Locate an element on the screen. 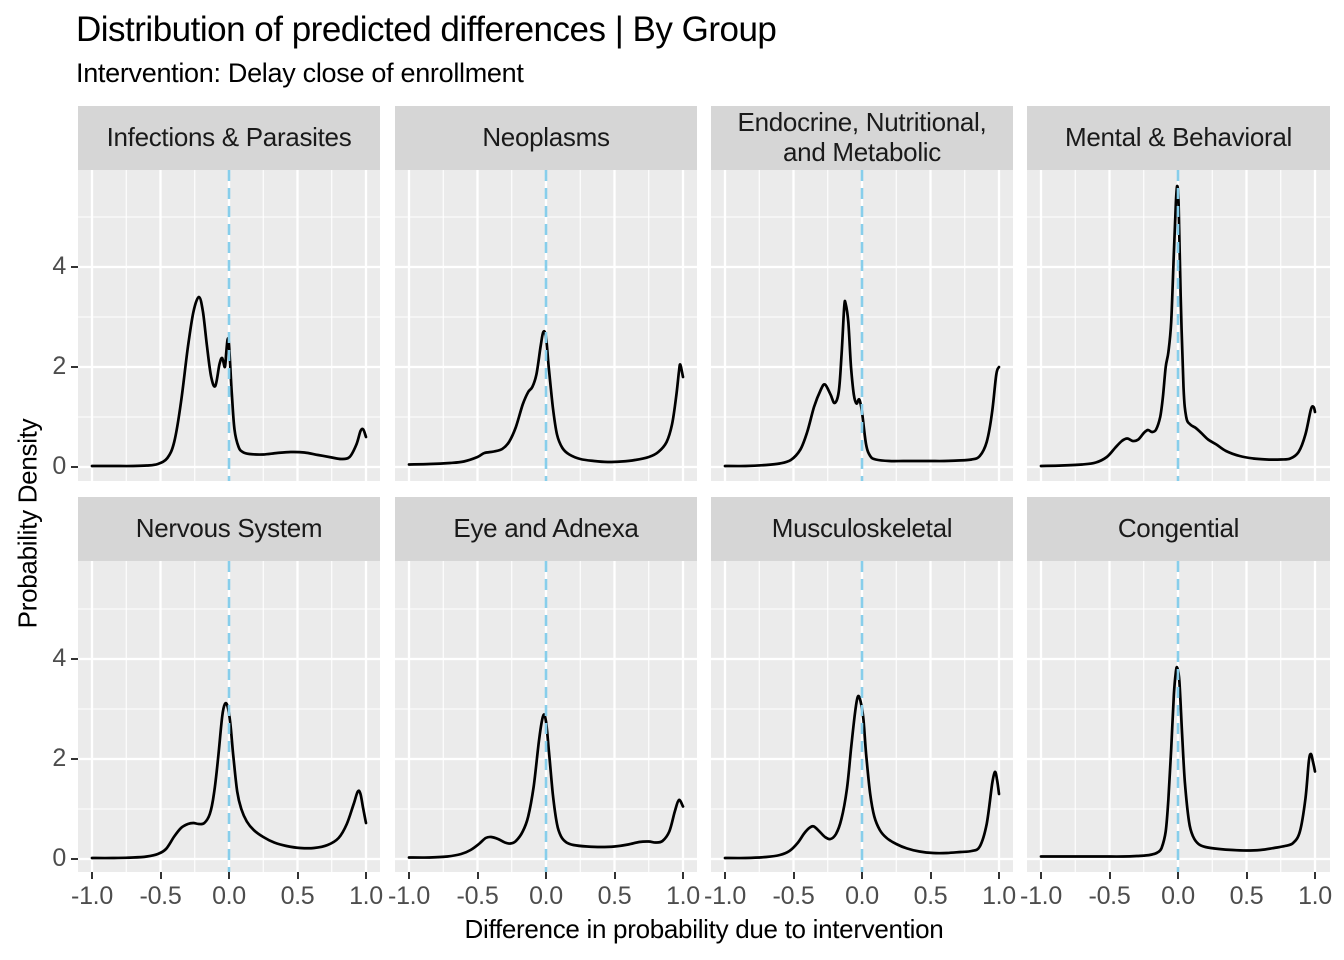  facet-panel-congential is located at coordinates (1178, 716).